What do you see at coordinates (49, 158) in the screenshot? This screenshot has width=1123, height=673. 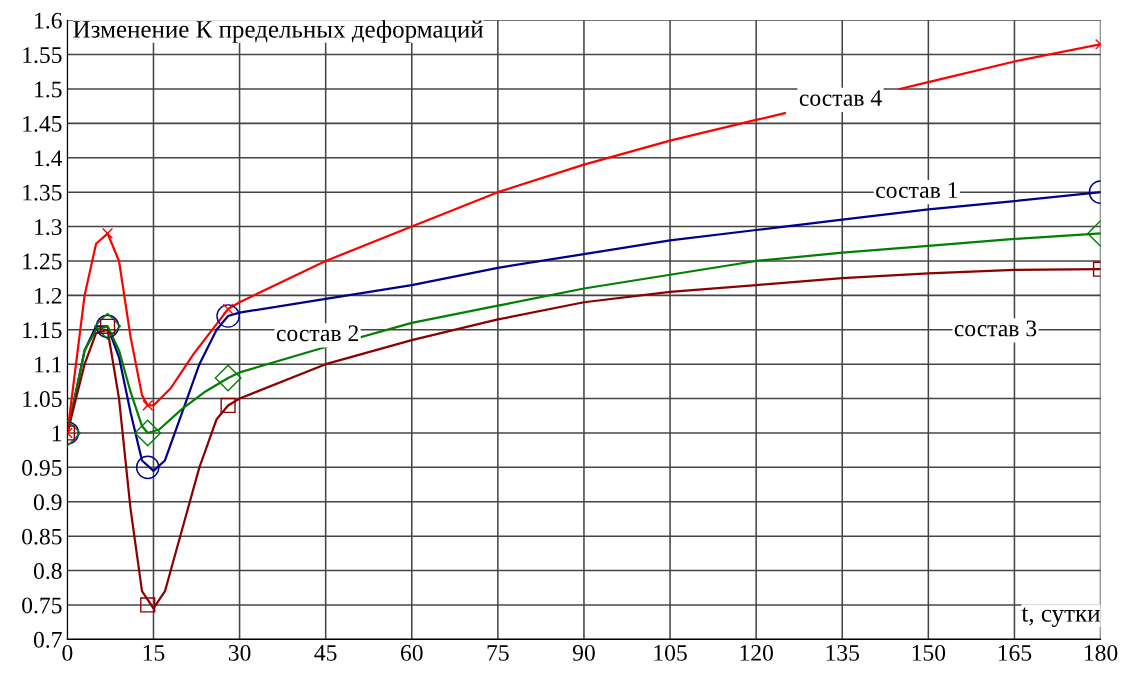 I see `y-tick-label: 1.4` at bounding box center [49, 158].